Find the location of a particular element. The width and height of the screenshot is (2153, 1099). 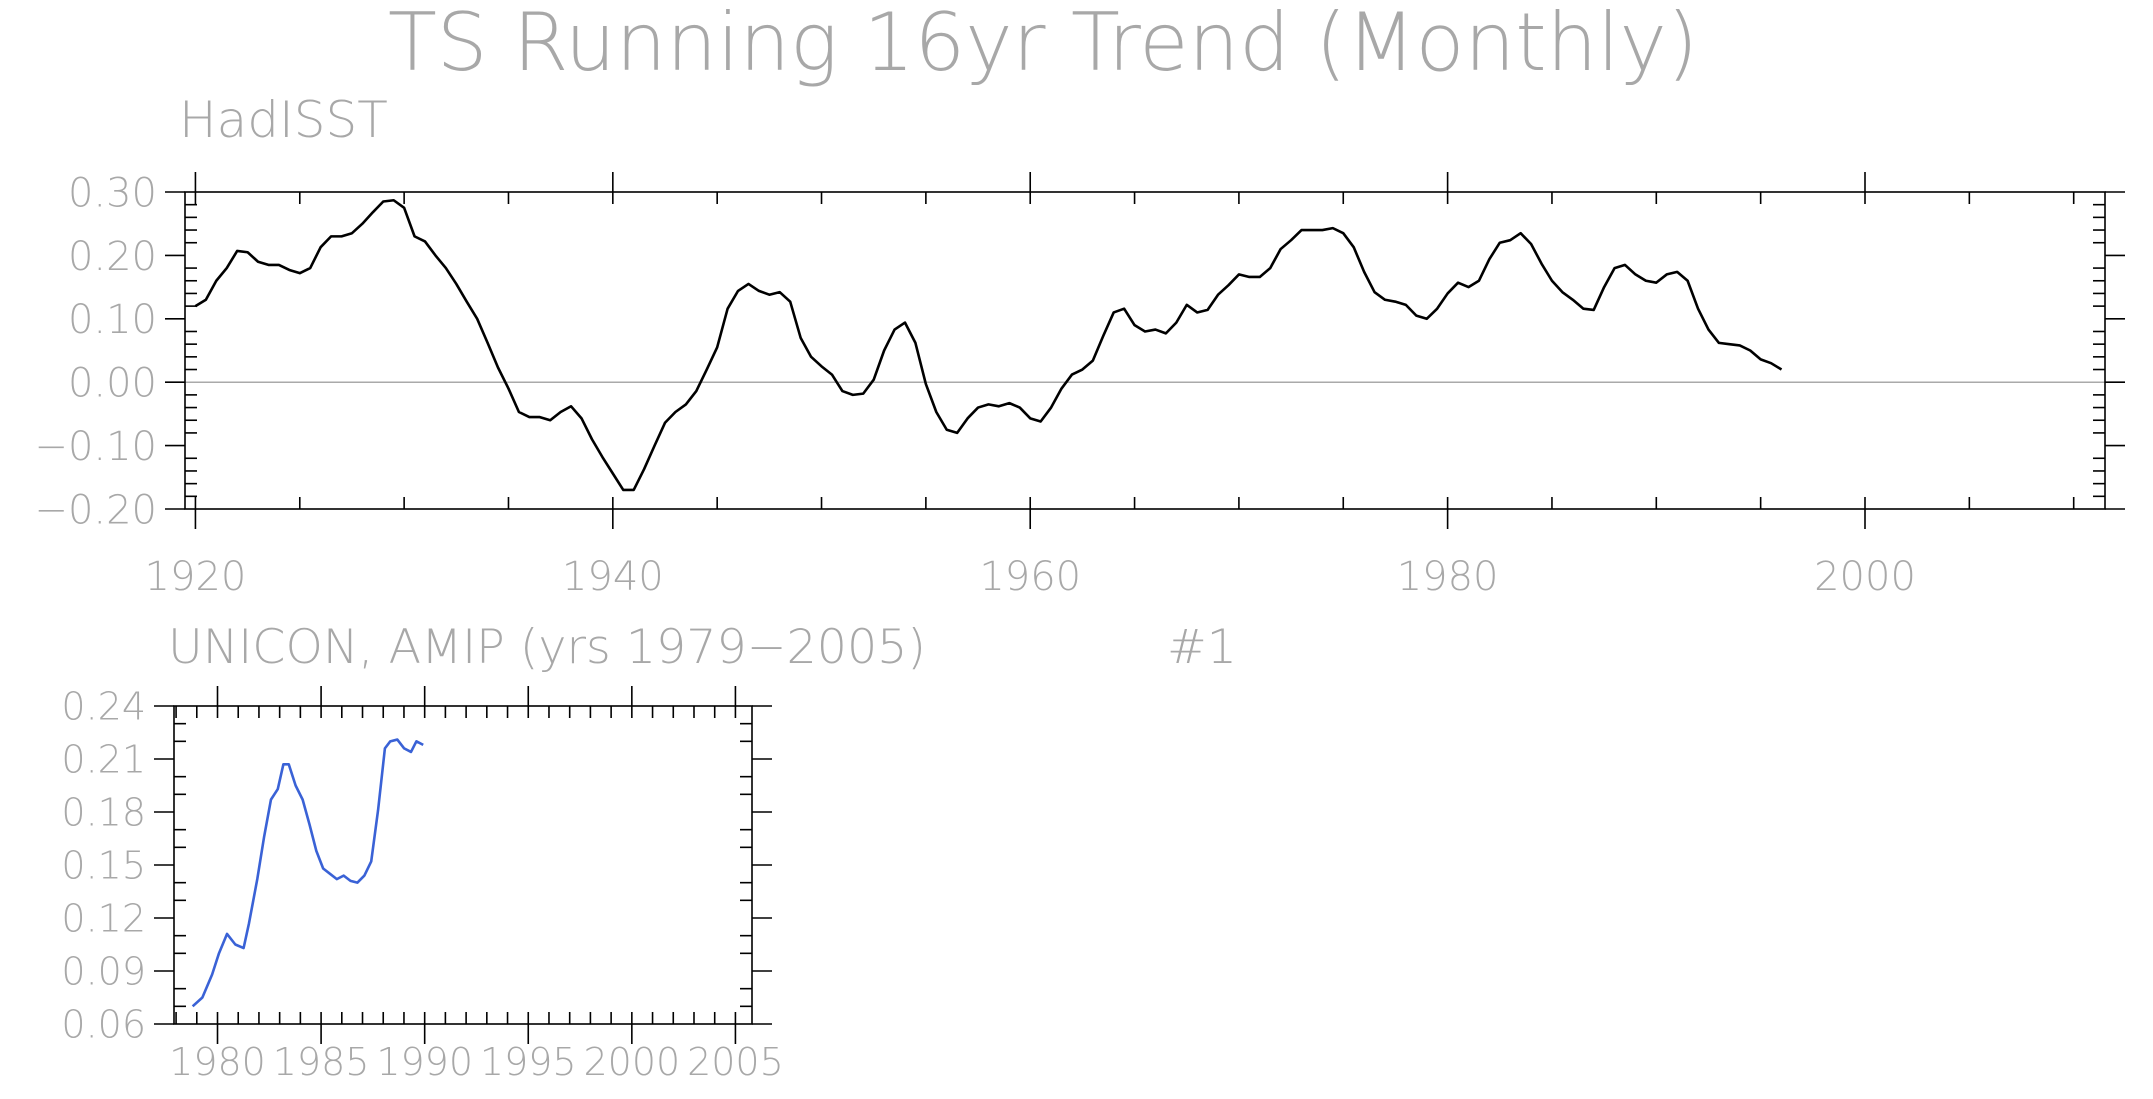

y-tick-label: 0.24 is located at coordinates (103, 707).